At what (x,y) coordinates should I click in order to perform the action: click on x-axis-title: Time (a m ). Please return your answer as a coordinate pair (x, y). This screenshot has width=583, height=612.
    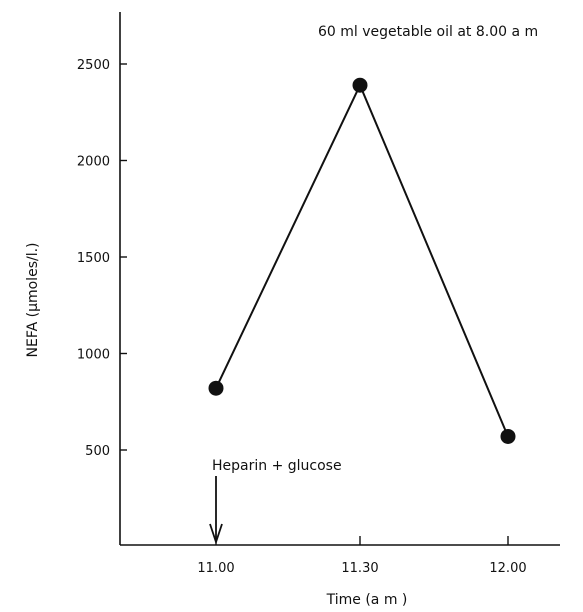
    Looking at the image, I should click on (367, 600).